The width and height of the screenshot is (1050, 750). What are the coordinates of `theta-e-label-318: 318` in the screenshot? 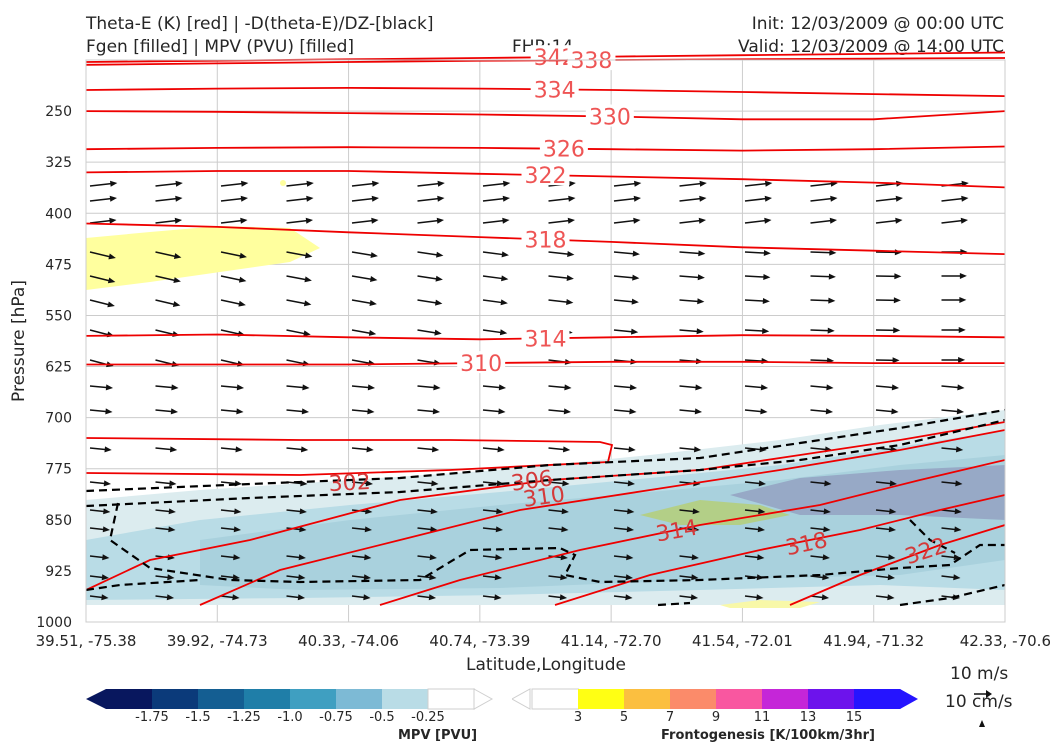 It's located at (546, 240).